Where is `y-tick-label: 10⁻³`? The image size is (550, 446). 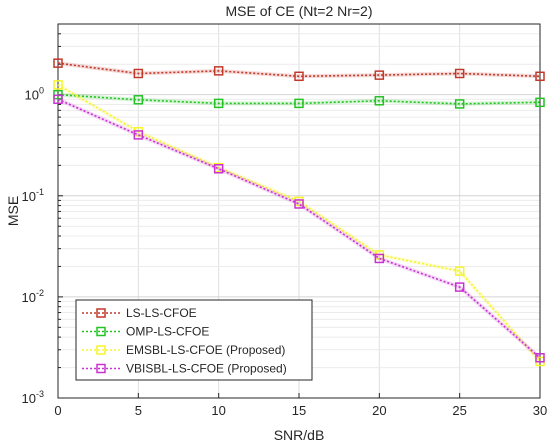 y-tick-label: 10⁻³ is located at coordinates (33, 397).